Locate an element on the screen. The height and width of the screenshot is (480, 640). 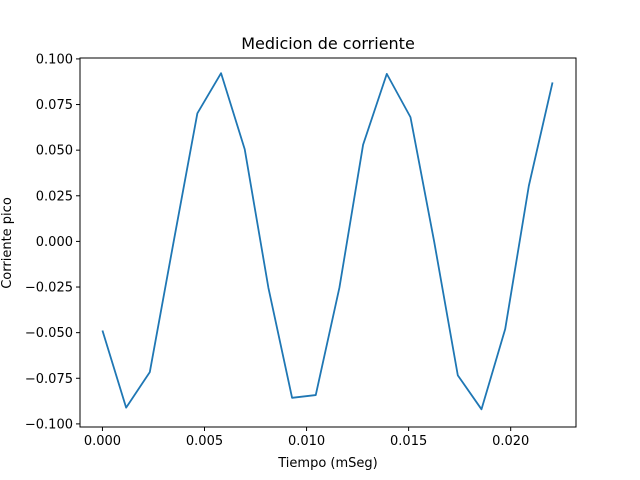
x-tick-label: 0.015 is located at coordinates (408, 441).